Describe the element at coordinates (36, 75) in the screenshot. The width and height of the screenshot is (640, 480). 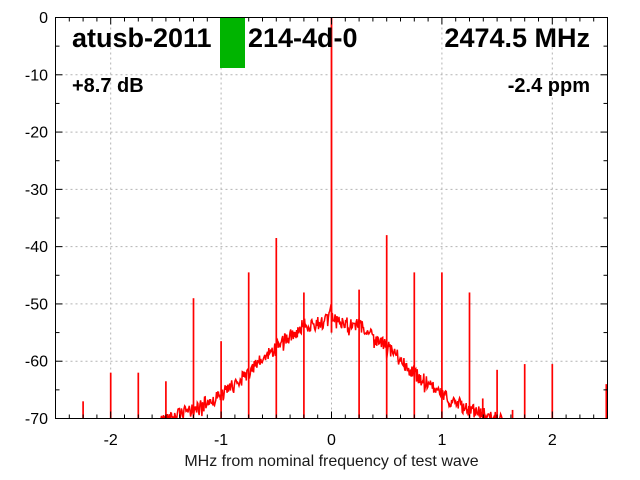
I see `y-tick-label: -10` at that location.